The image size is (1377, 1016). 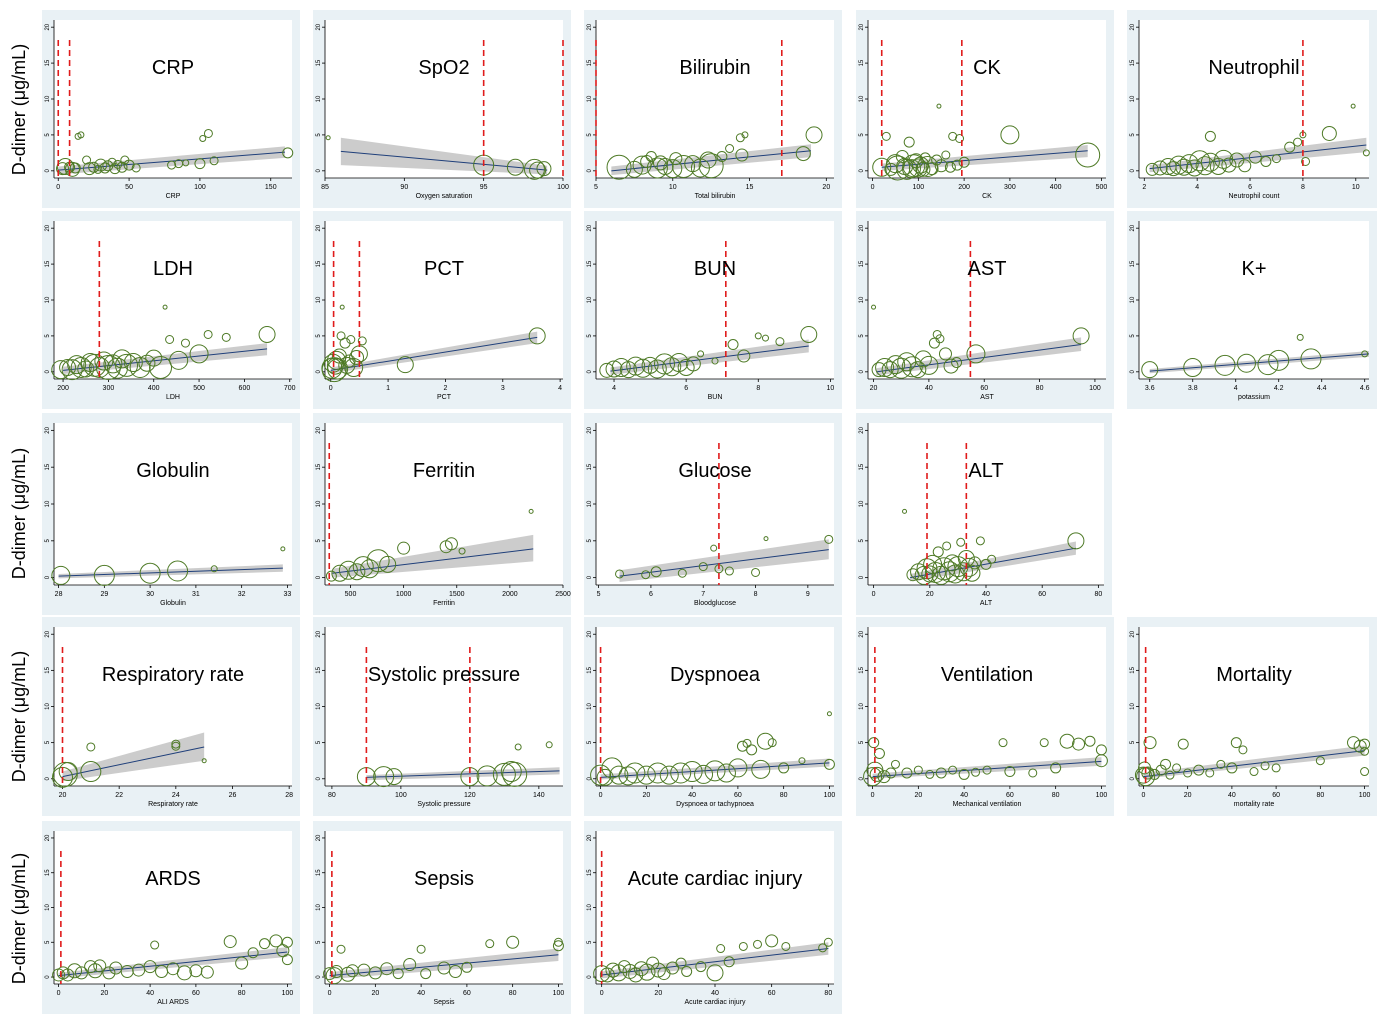 I want to click on chart-panel-neutrophil: 0 5 10 15 20 2 4 6 8 10 Neutrophil count Neutrophil, so click(x=1252, y=109).